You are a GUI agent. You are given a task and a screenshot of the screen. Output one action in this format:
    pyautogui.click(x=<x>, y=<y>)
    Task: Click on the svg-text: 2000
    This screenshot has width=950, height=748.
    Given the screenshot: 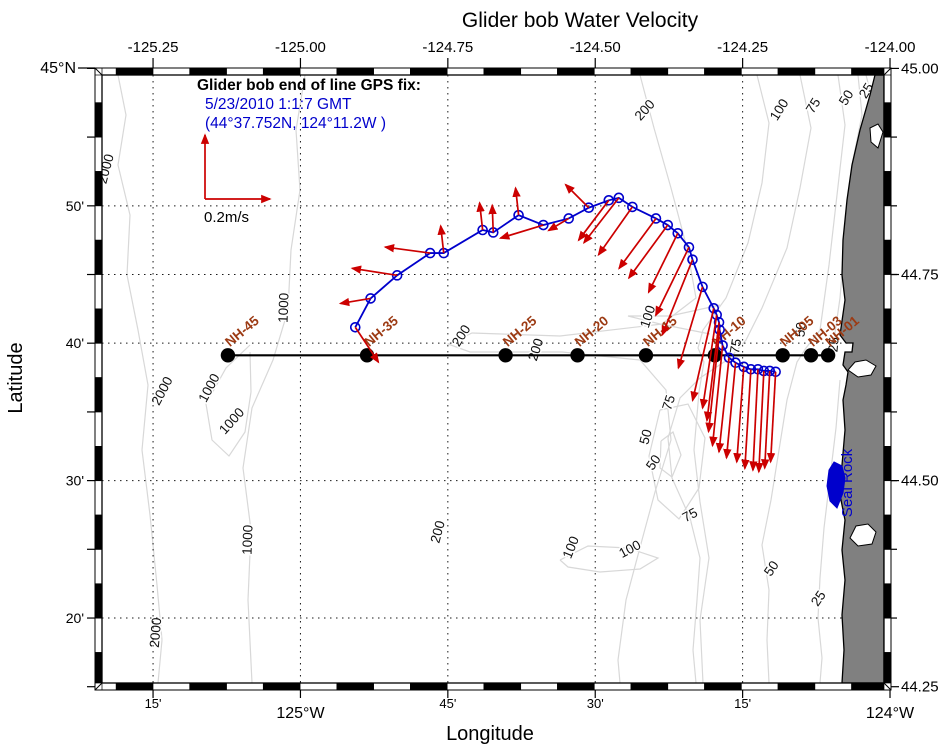 What is the action you would take?
    pyautogui.click(x=156, y=632)
    